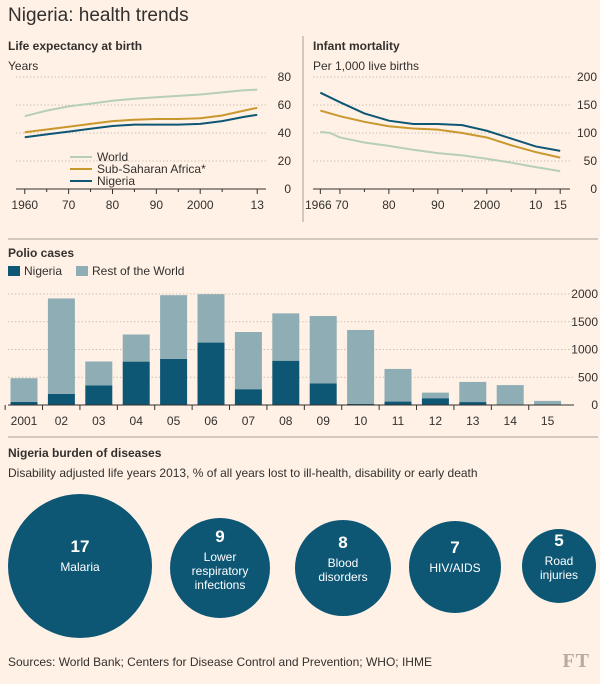 Image resolution: width=600 pixels, height=684 pixels. Describe the element at coordinates (98, 15) in the screenshot. I see `page-title: Nigeria: health trends` at that location.